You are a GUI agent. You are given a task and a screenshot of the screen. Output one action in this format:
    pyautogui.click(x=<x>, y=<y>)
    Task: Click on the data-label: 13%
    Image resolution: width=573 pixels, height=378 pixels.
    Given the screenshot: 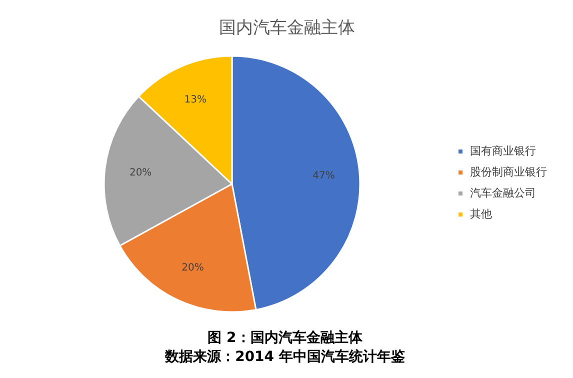 What is the action you would take?
    pyautogui.click(x=195, y=100)
    